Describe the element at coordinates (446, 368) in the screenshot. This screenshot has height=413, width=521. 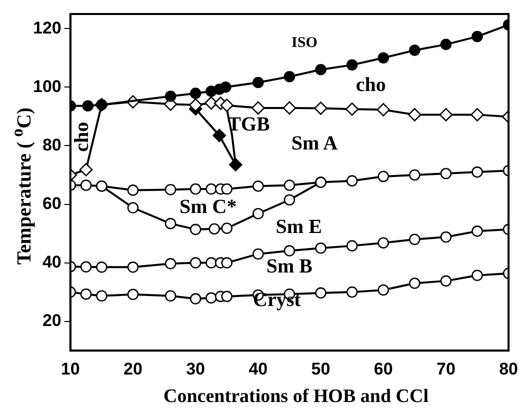
I see `x-tick-label: 70` at that location.